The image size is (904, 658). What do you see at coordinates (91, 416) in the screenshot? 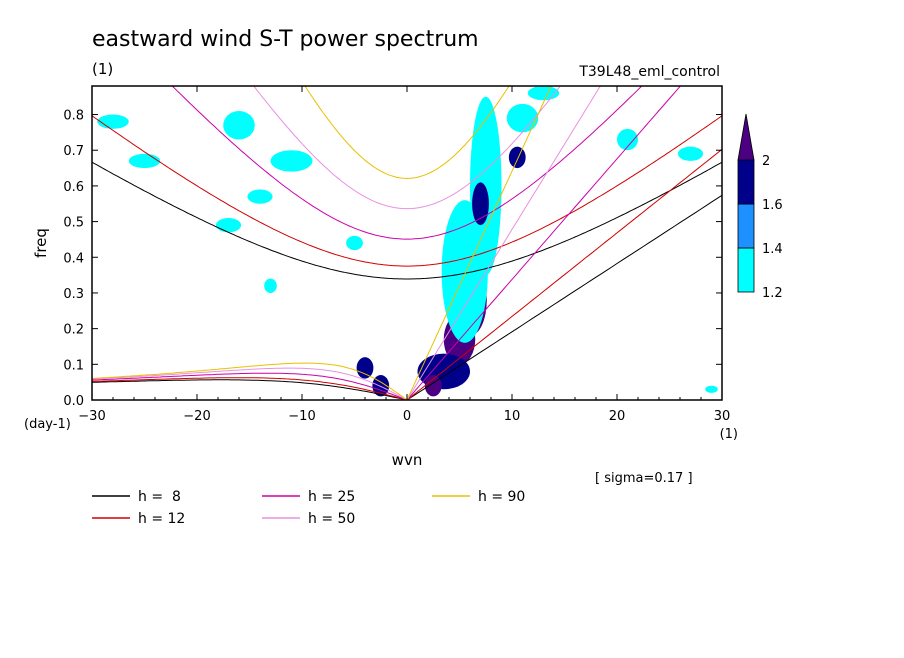
I see `x-tick-label: −30` at bounding box center [91, 416].